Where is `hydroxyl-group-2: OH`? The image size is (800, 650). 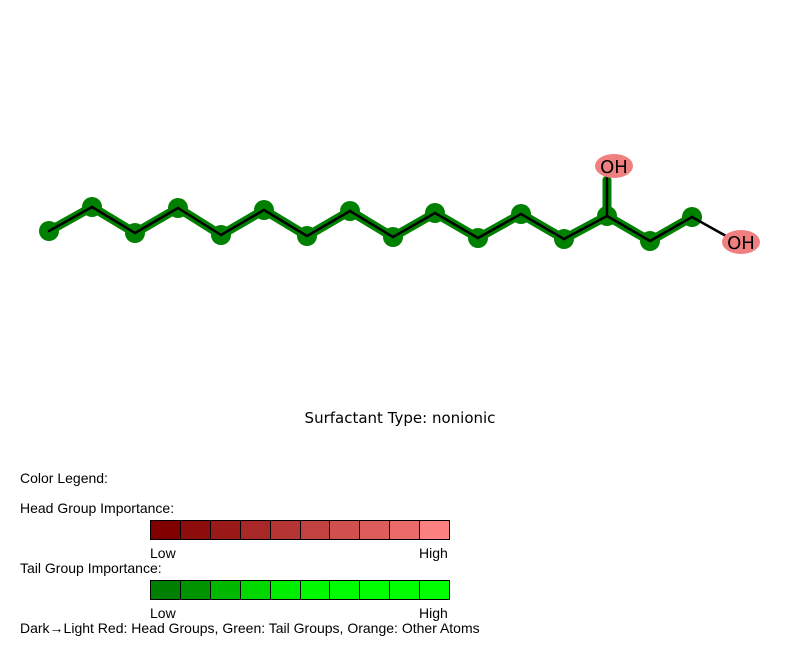
hydroxyl-group-2: OH is located at coordinates (741, 242).